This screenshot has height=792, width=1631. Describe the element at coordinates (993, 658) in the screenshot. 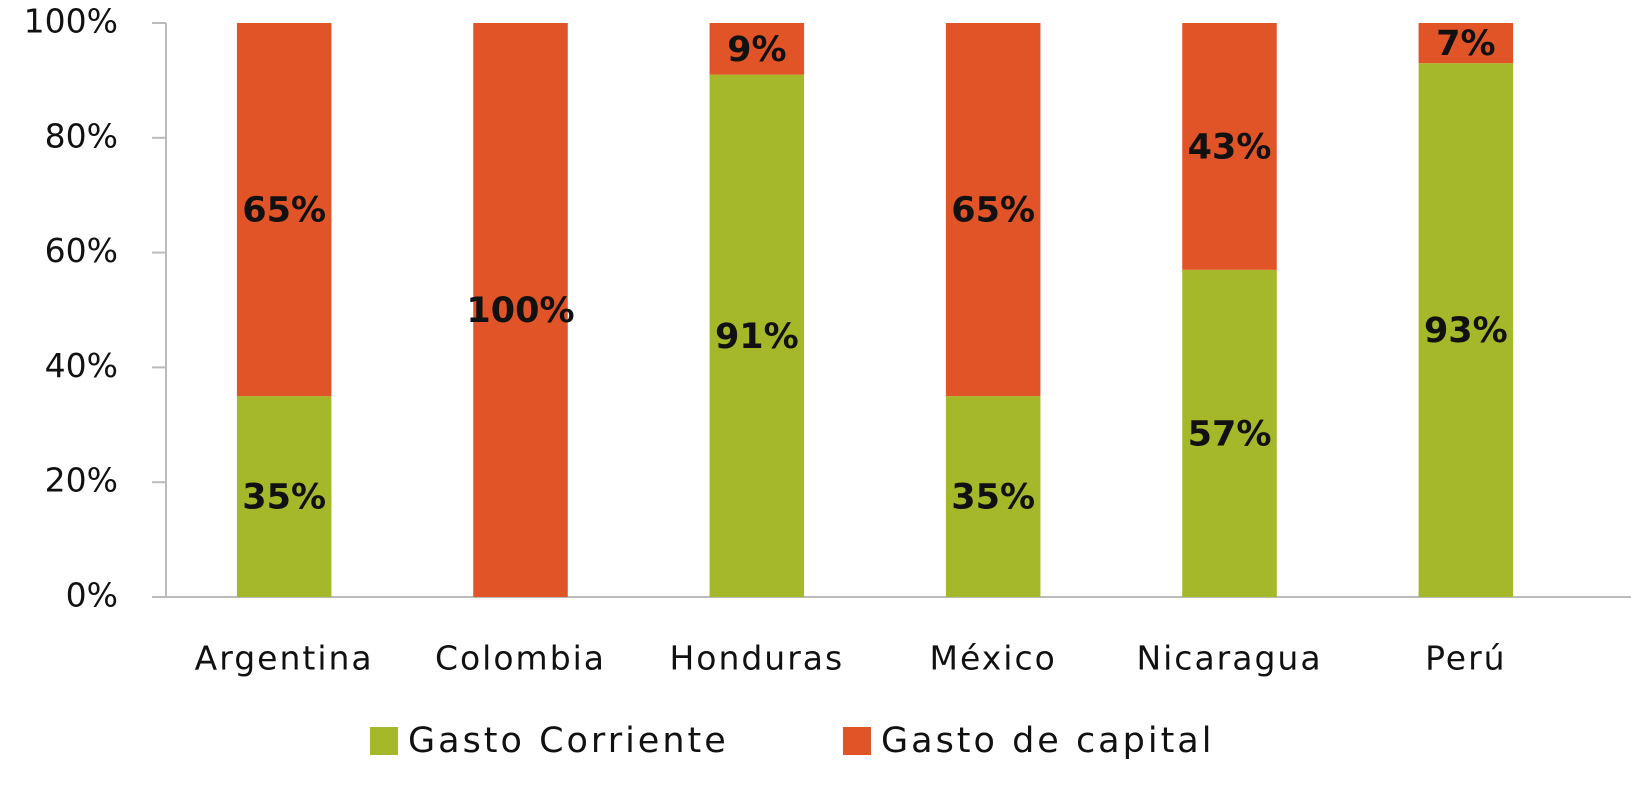

I see `x-tick-label: México` at that location.